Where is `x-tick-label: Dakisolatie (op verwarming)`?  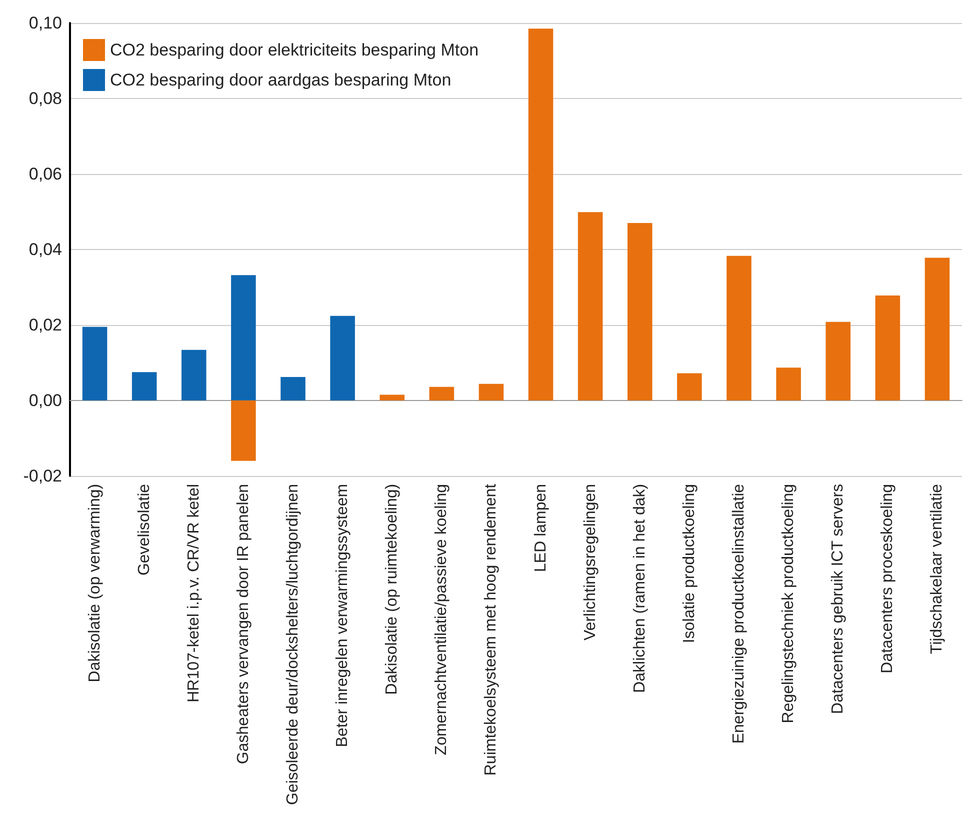
x-tick-label: Dakisolatie (op verwarming) is located at coordinates (95, 583).